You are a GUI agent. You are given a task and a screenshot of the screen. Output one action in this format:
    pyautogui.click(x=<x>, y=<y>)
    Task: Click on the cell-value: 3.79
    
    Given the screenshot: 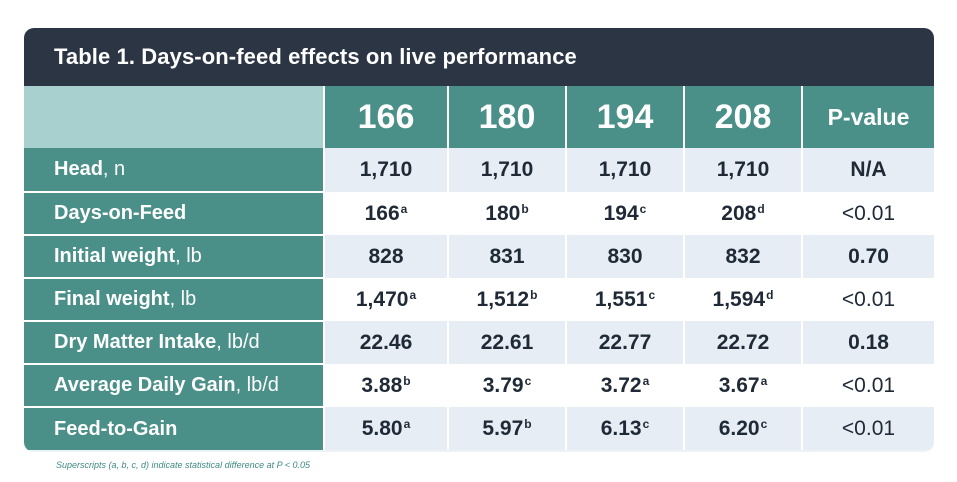 What is the action you would take?
    pyautogui.click(x=503, y=385)
    